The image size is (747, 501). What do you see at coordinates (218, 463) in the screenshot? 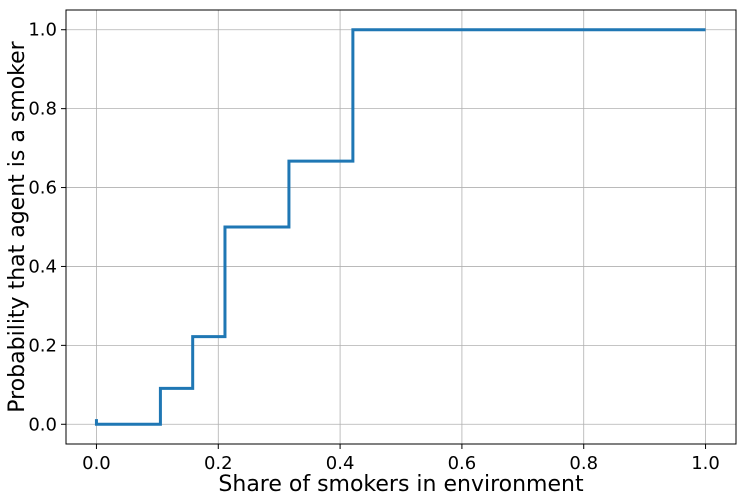
I see `x-tick-label: 0.2` at bounding box center [218, 463].